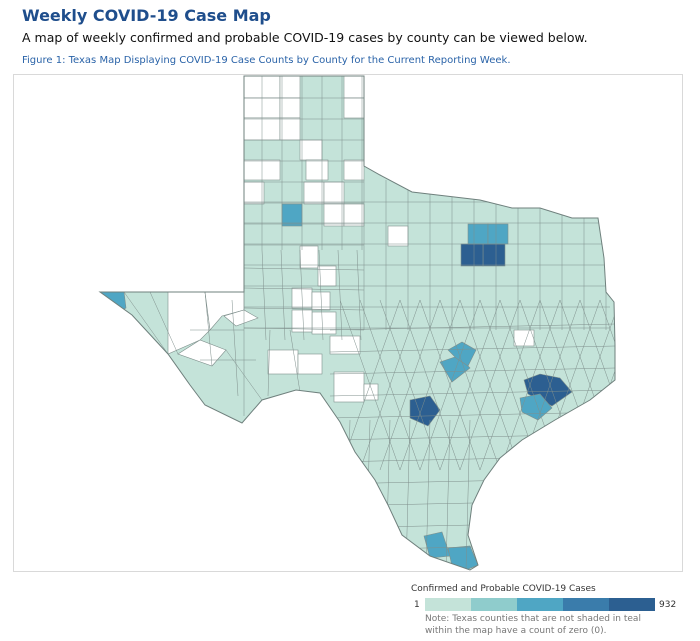 The width and height of the screenshot is (700, 641). Describe the element at coordinates (463, 557) in the screenshot. I see `county-cameron` at that location.